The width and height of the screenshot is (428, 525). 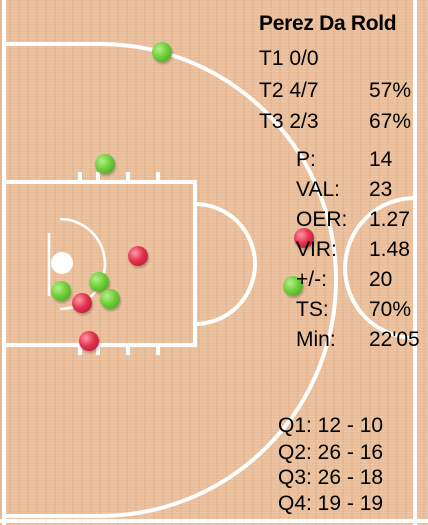 What do you see at coordinates (390, 309) in the screenshot?
I see `stat-ts-value: 70%` at bounding box center [390, 309].